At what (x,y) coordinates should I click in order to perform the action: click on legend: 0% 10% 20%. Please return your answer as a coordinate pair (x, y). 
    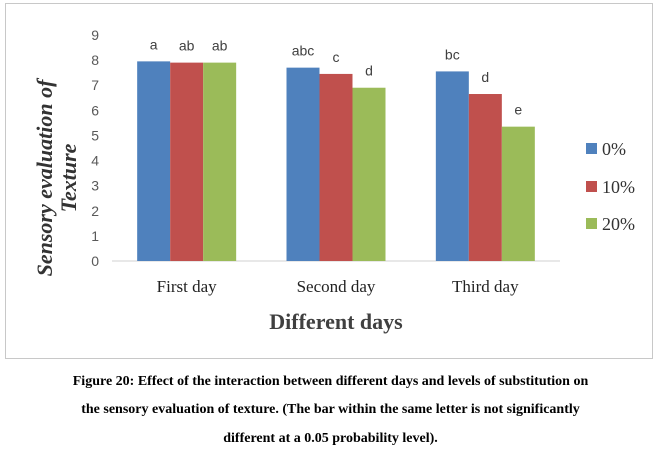
    Looking at the image, I should click on (610, 186).